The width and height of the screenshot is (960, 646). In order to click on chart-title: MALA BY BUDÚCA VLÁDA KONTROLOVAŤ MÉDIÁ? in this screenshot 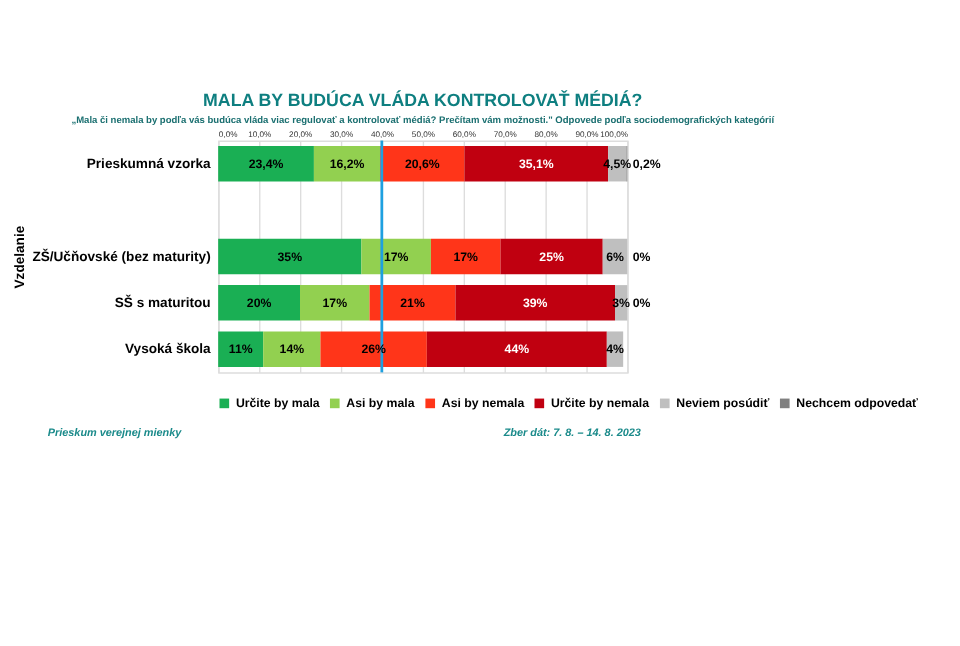, I will do `click(423, 100)`.